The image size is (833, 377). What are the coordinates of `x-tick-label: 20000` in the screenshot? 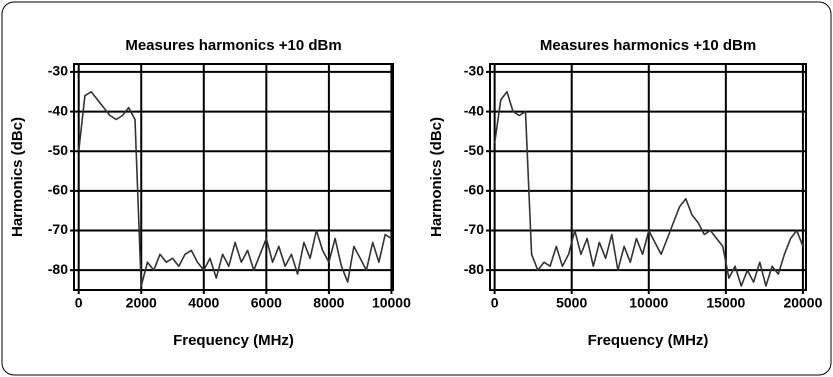 It's located at (802, 303).